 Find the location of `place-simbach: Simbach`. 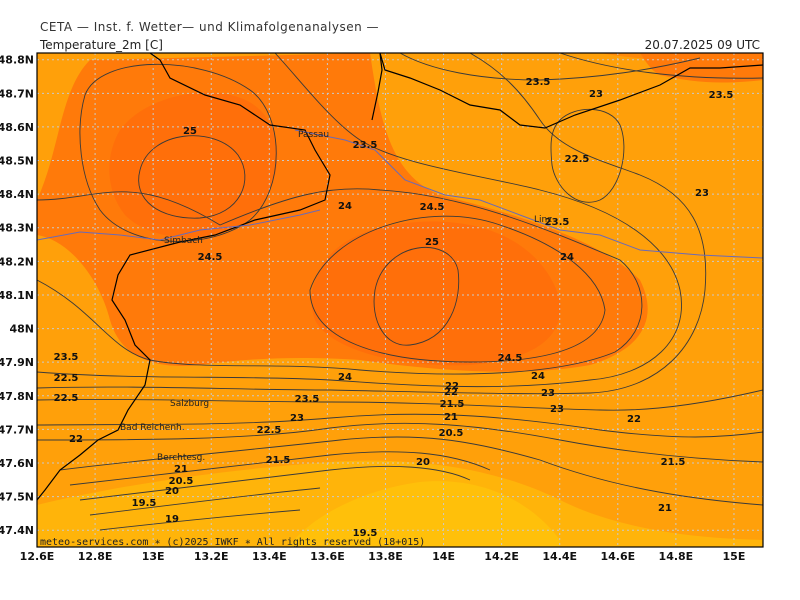

place-simbach: Simbach is located at coordinates (183, 241).